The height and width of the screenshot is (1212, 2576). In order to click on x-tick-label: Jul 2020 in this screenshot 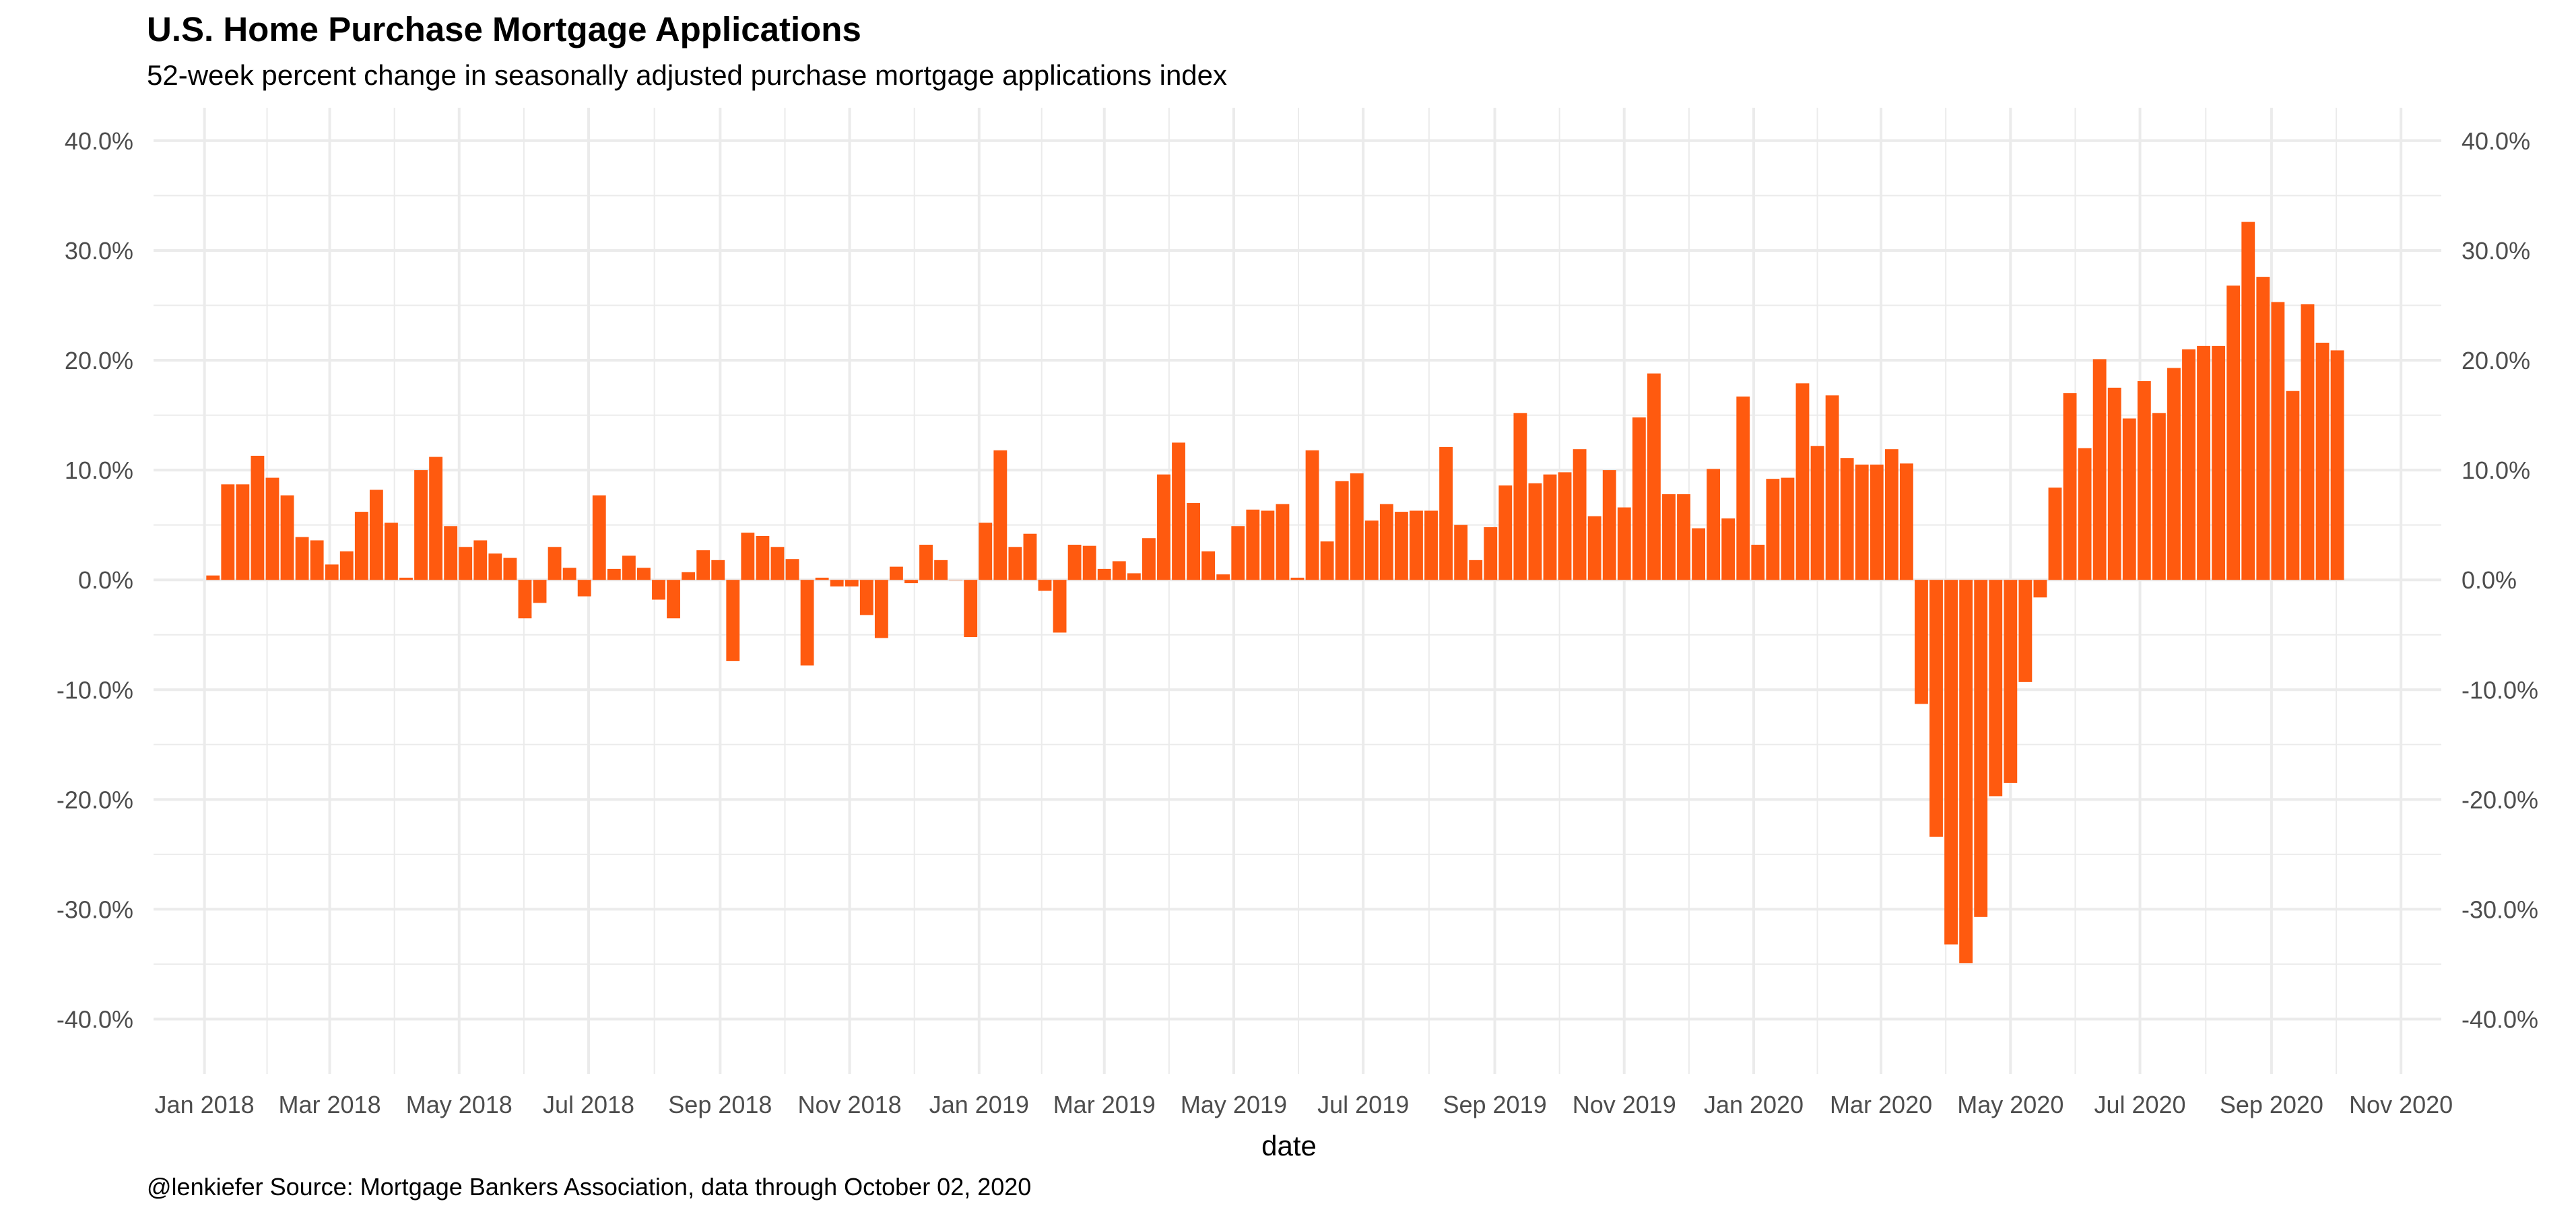, I will do `click(2139, 1104)`.